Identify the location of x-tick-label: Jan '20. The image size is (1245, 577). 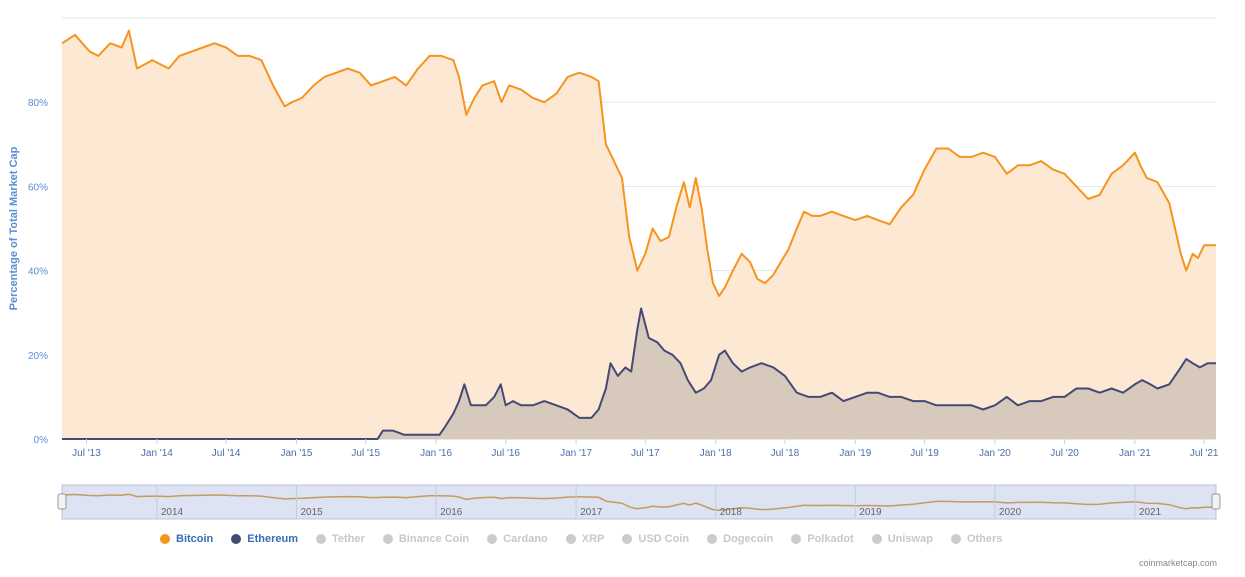
(995, 453).